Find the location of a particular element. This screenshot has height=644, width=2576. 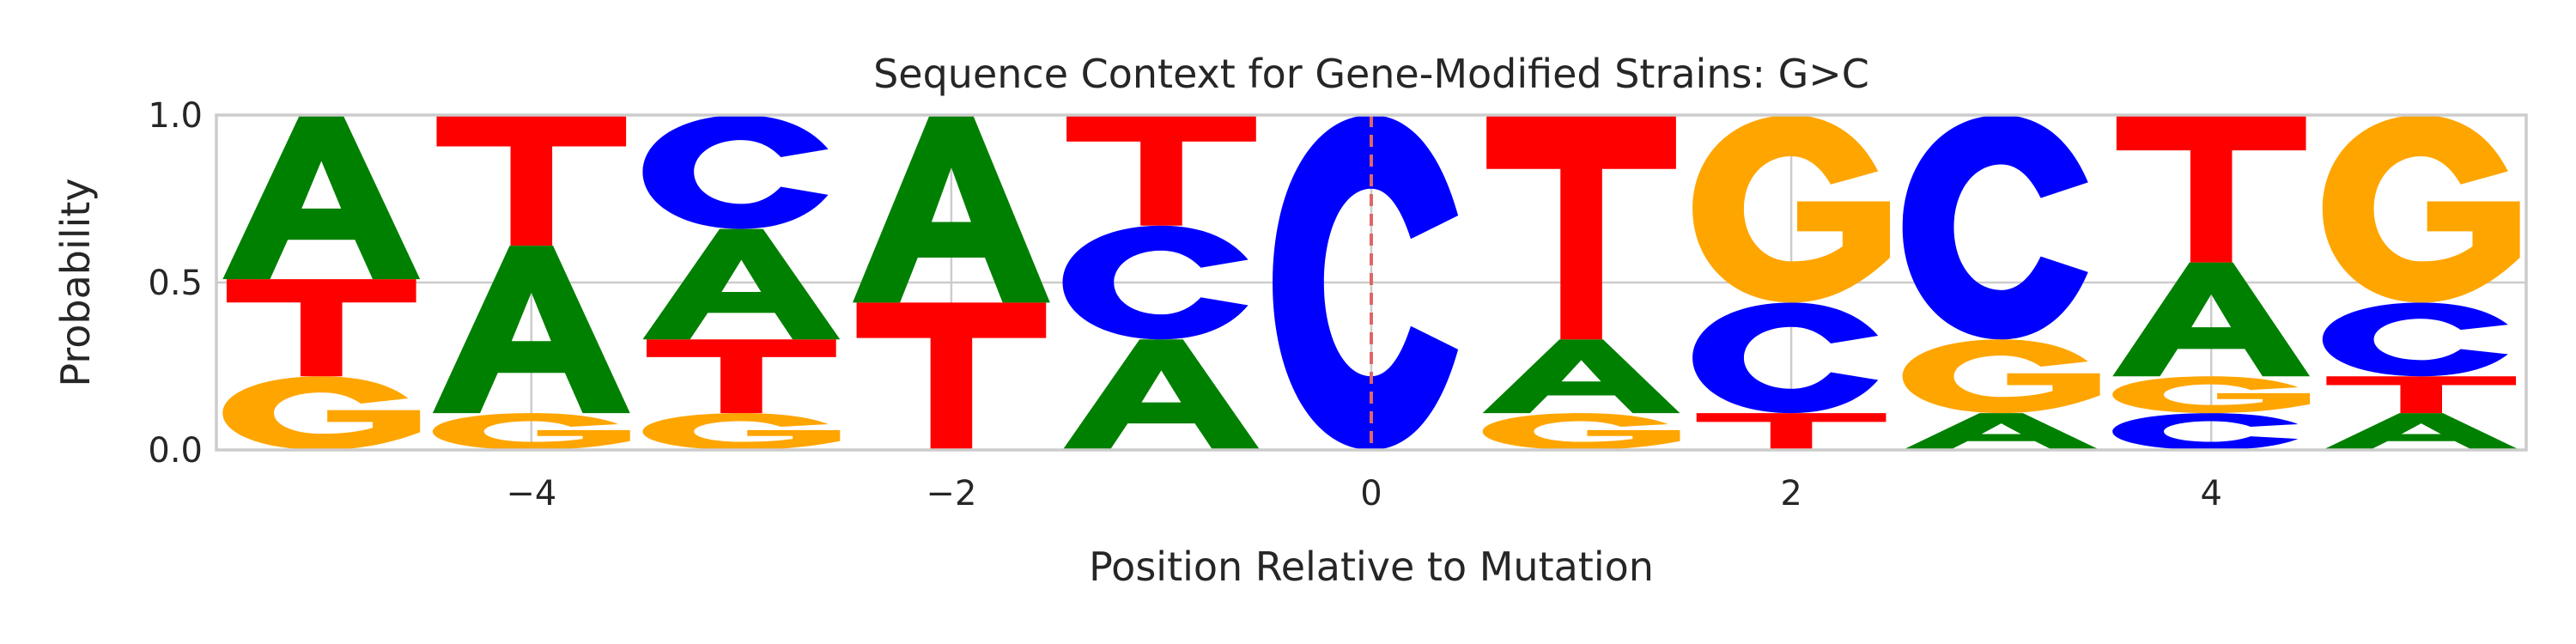

x-tick-label: 2 is located at coordinates (1791, 494).